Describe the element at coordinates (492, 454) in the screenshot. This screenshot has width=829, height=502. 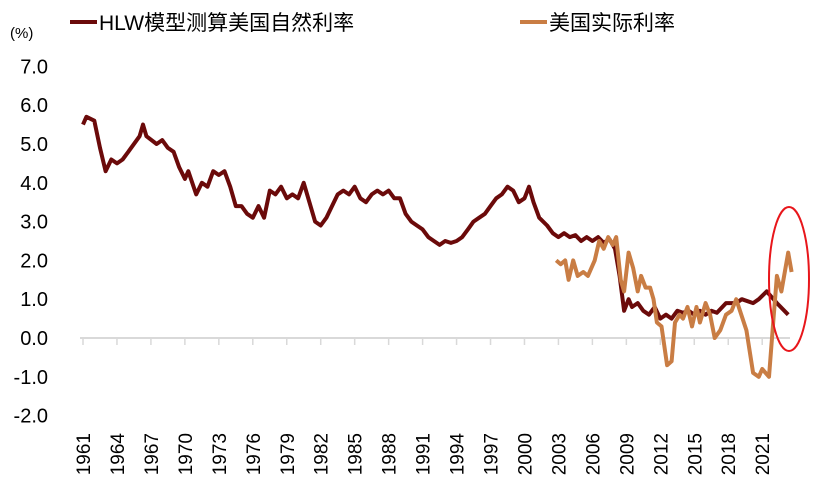
I see `x-tick-label: 1997` at that location.